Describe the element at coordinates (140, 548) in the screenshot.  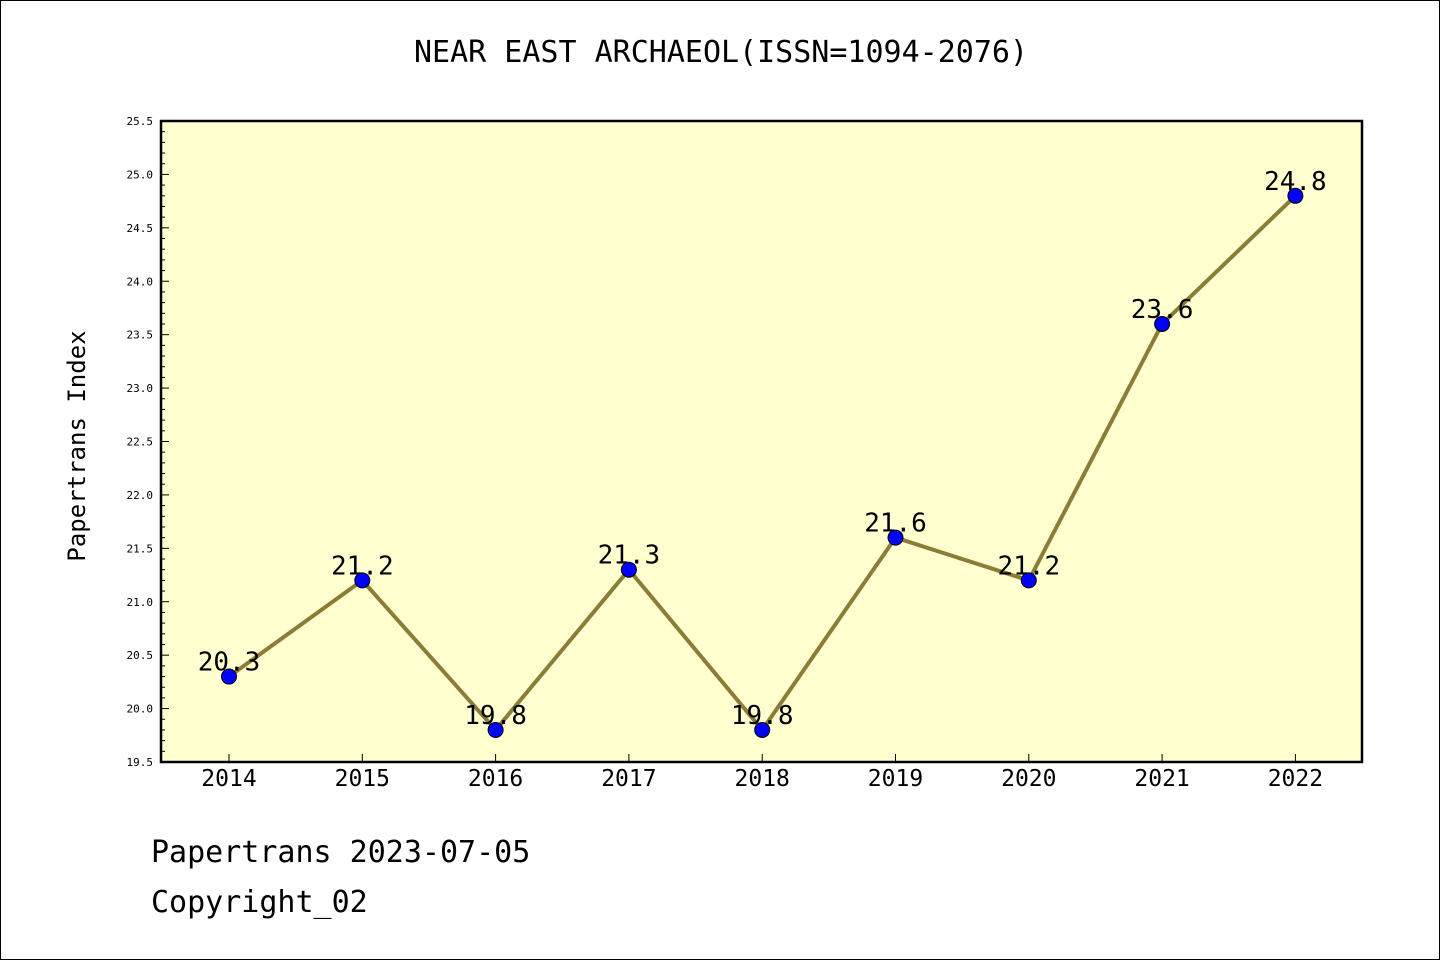
I see `y-tick-label: 21.5` at that location.